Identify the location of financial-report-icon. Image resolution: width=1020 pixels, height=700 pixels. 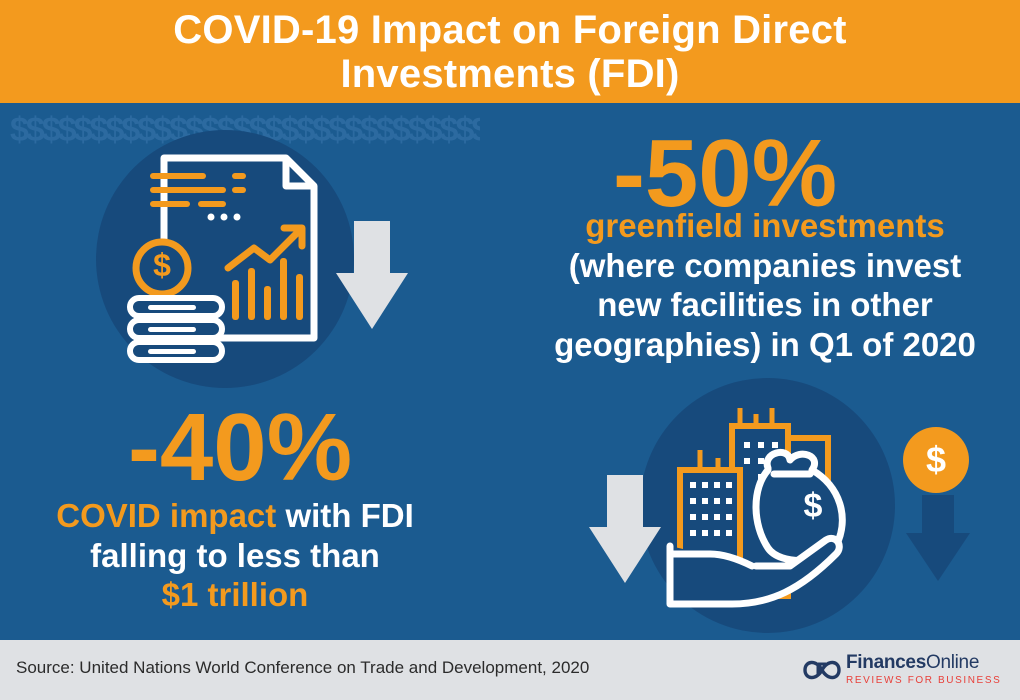
(222, 258).